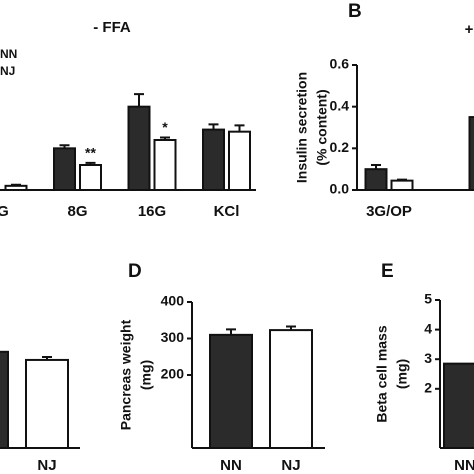 The width and height of the screenshot is (474, 474). I want to click on y-tick-label: 0.4, so click(340, 105).